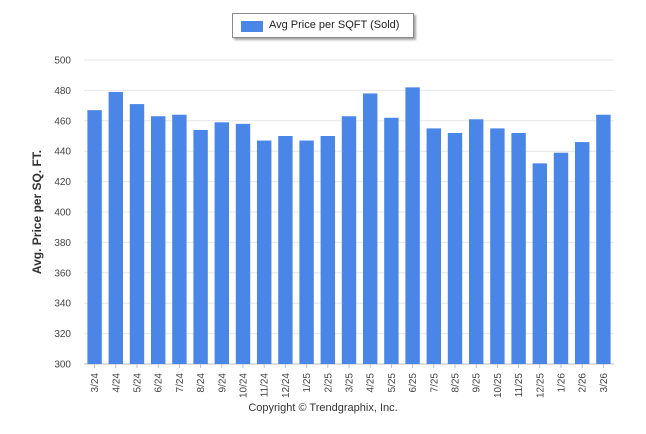 The width and height of the screenshot is (646, 434). Describe the element at coordinates (498, 385) in the screenshot. I see `x-tick-label: 10/25` at that location.